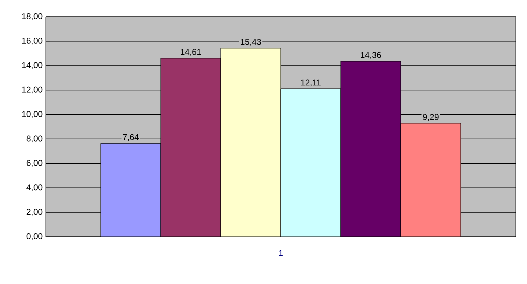 The image size is (527, 284). What do you see at coordinates (34, 188) in the screenshot?
I see `y-tick-label: 4,00` at bounding box center [34, 188].